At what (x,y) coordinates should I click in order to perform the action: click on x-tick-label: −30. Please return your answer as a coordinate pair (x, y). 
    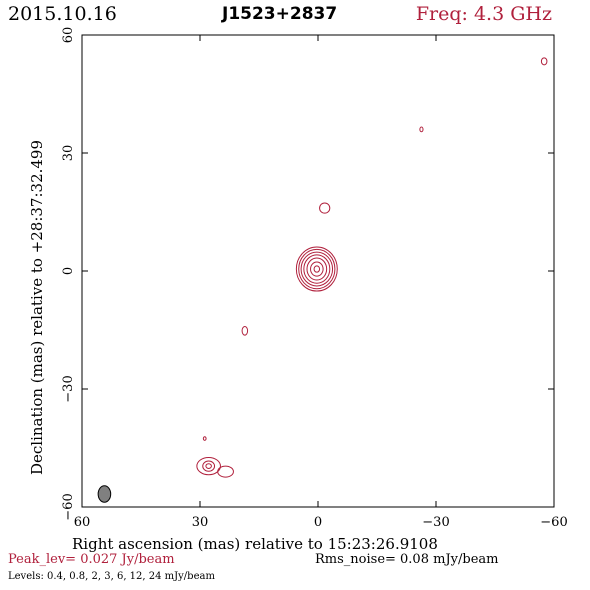
    Looking at the image, I should click on (435, 522).